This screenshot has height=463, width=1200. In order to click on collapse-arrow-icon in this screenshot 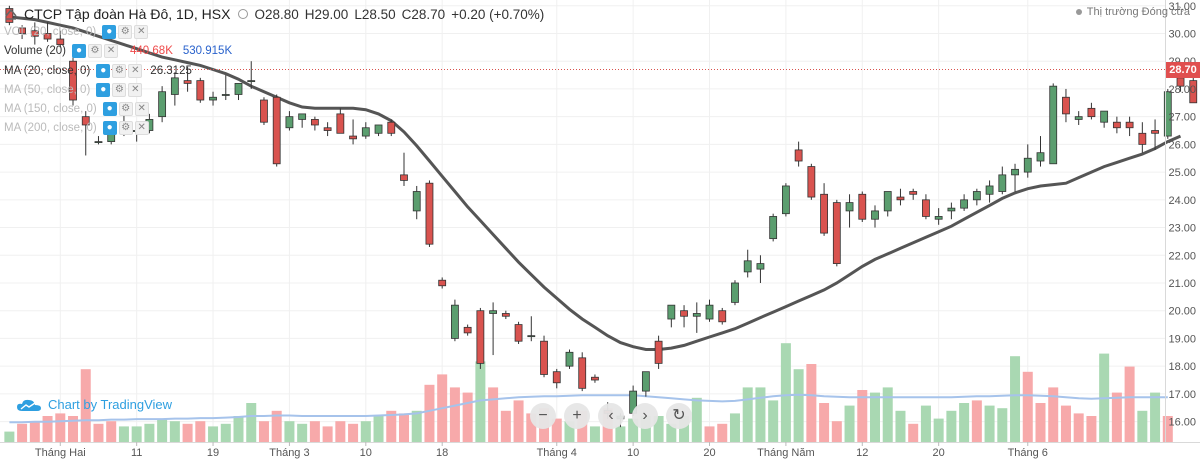, I will do `click(11, 14)`.